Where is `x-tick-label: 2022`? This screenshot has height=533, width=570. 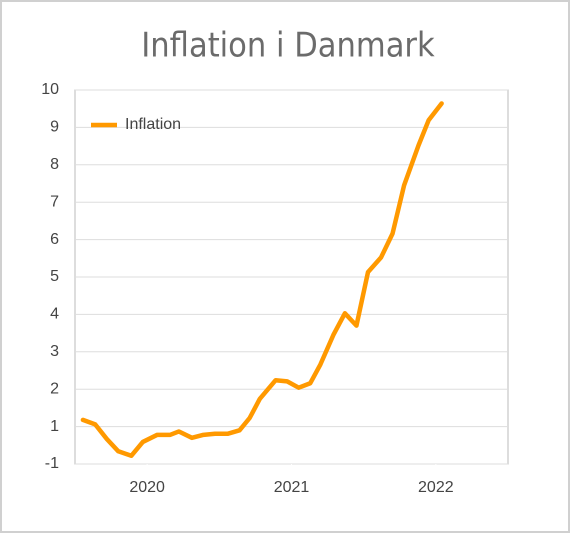 x-tick-label: 2022 is located at coordinates (436, 487).